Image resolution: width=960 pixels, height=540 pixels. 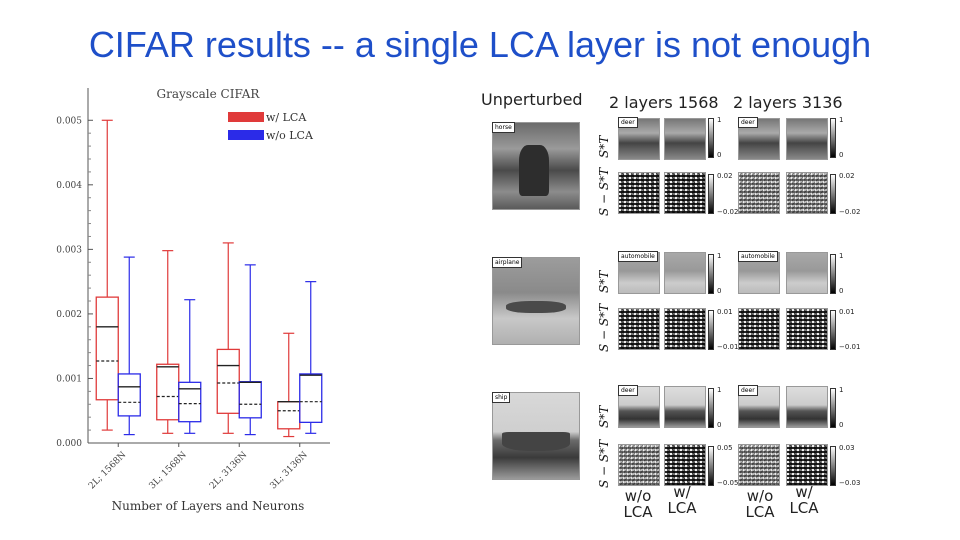 I want to click on cbar-max: 0.05, so click(x=725, y=448).